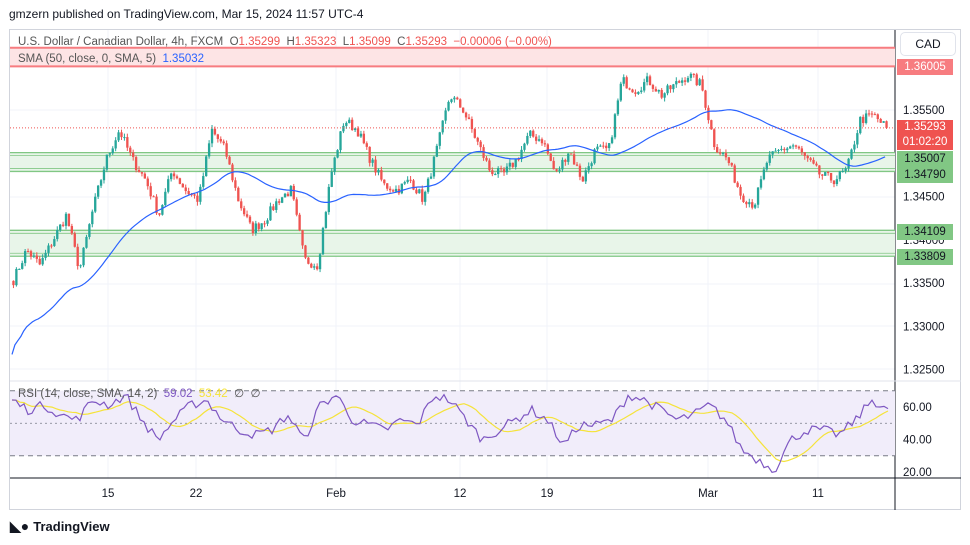 Image resolution: width=970 pixels, height=545 pixels. What do you see at coordinates (925, 142) in the screenshot?
I see `bar-countdown: 01:02:20` at bounding box center [925, 142].